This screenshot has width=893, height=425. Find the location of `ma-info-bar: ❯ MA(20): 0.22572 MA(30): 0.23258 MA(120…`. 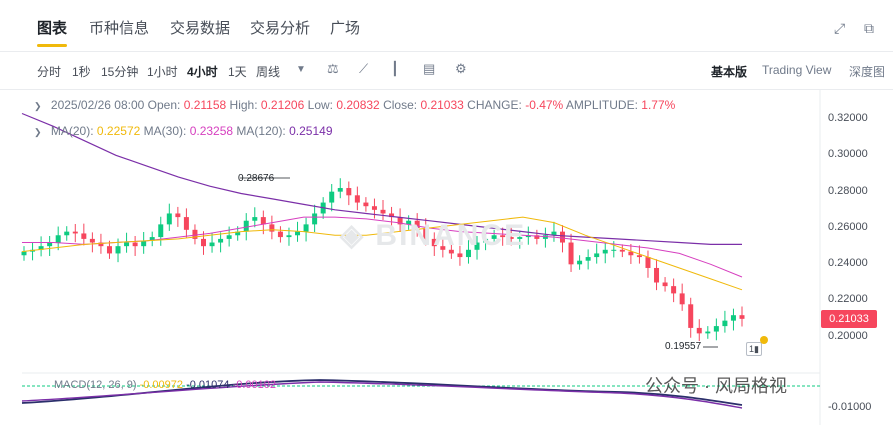

ma-info-bar: ❯ MA(20): 0.22572 MA(30): 0.23258 MA(120… is located at coordinates (183, 131).